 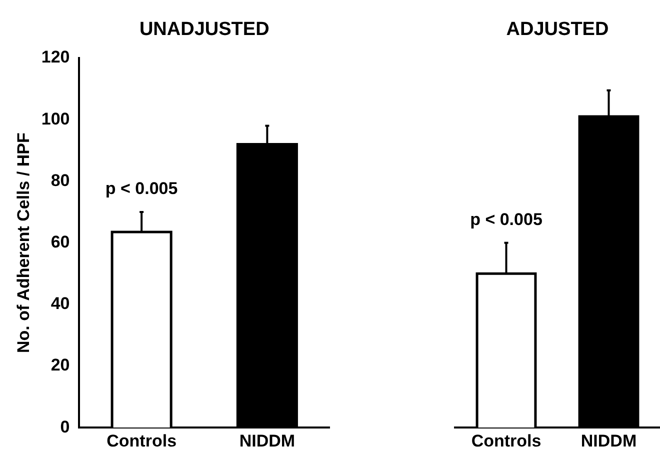 I want to click on chart-title: ADJUSTED, so click(x=557, y=29).